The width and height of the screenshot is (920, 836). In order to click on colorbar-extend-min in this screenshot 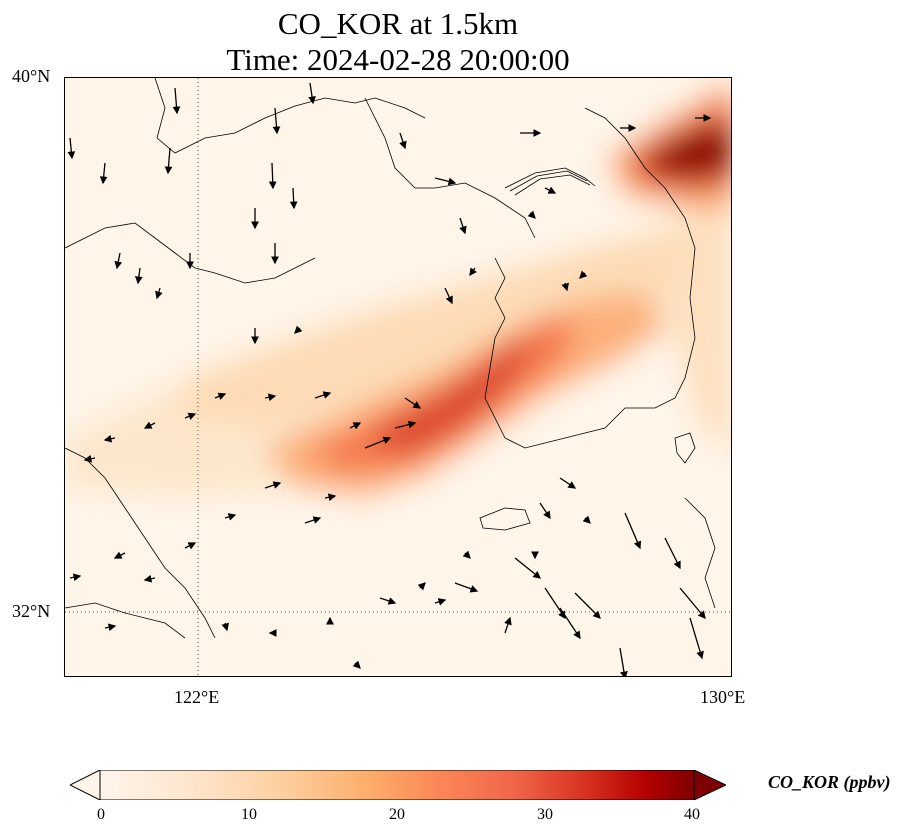, I will do `click(85, 785)`.